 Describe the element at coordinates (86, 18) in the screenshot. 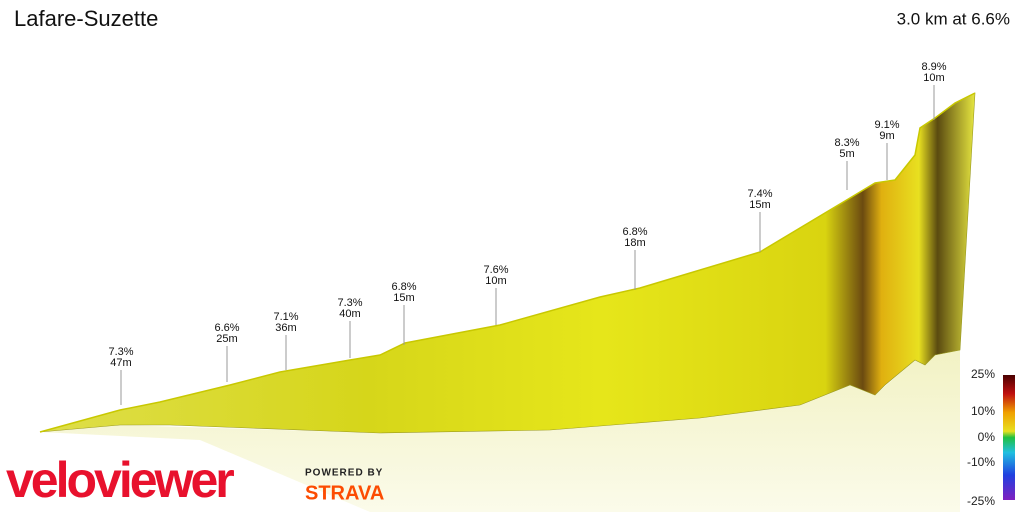

I see `title: Lafare-Suzette` at that location.